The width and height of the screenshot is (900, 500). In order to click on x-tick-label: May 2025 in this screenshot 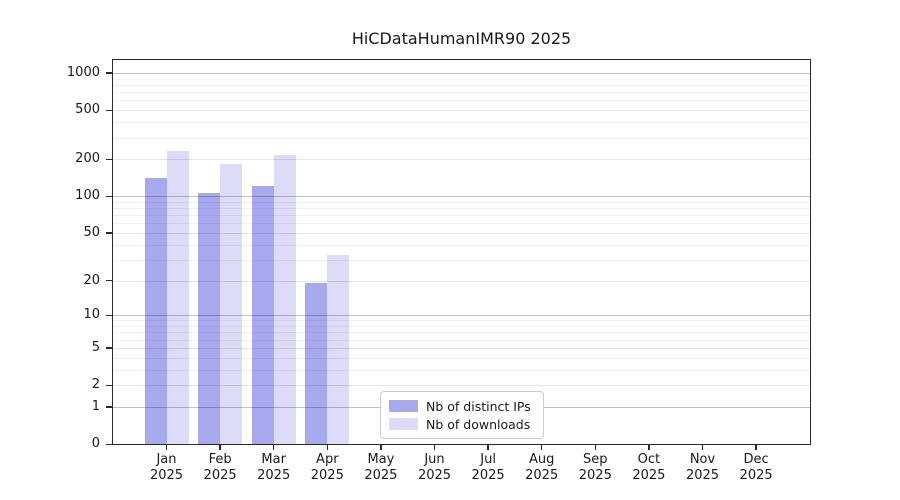, I will do `click(381, 467)`.